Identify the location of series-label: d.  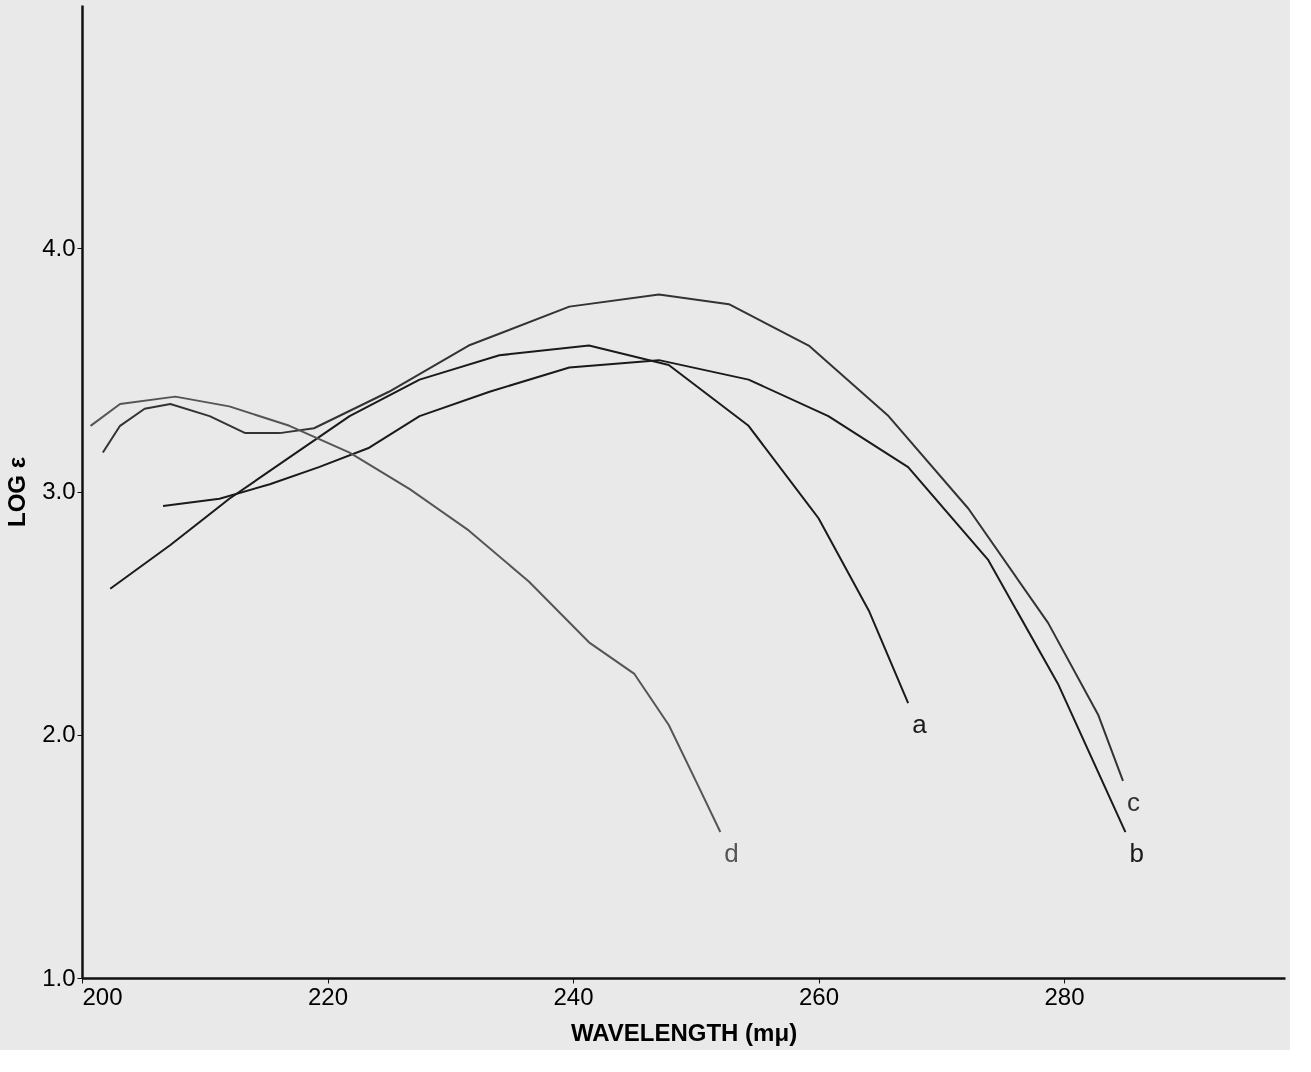
(731, 853).